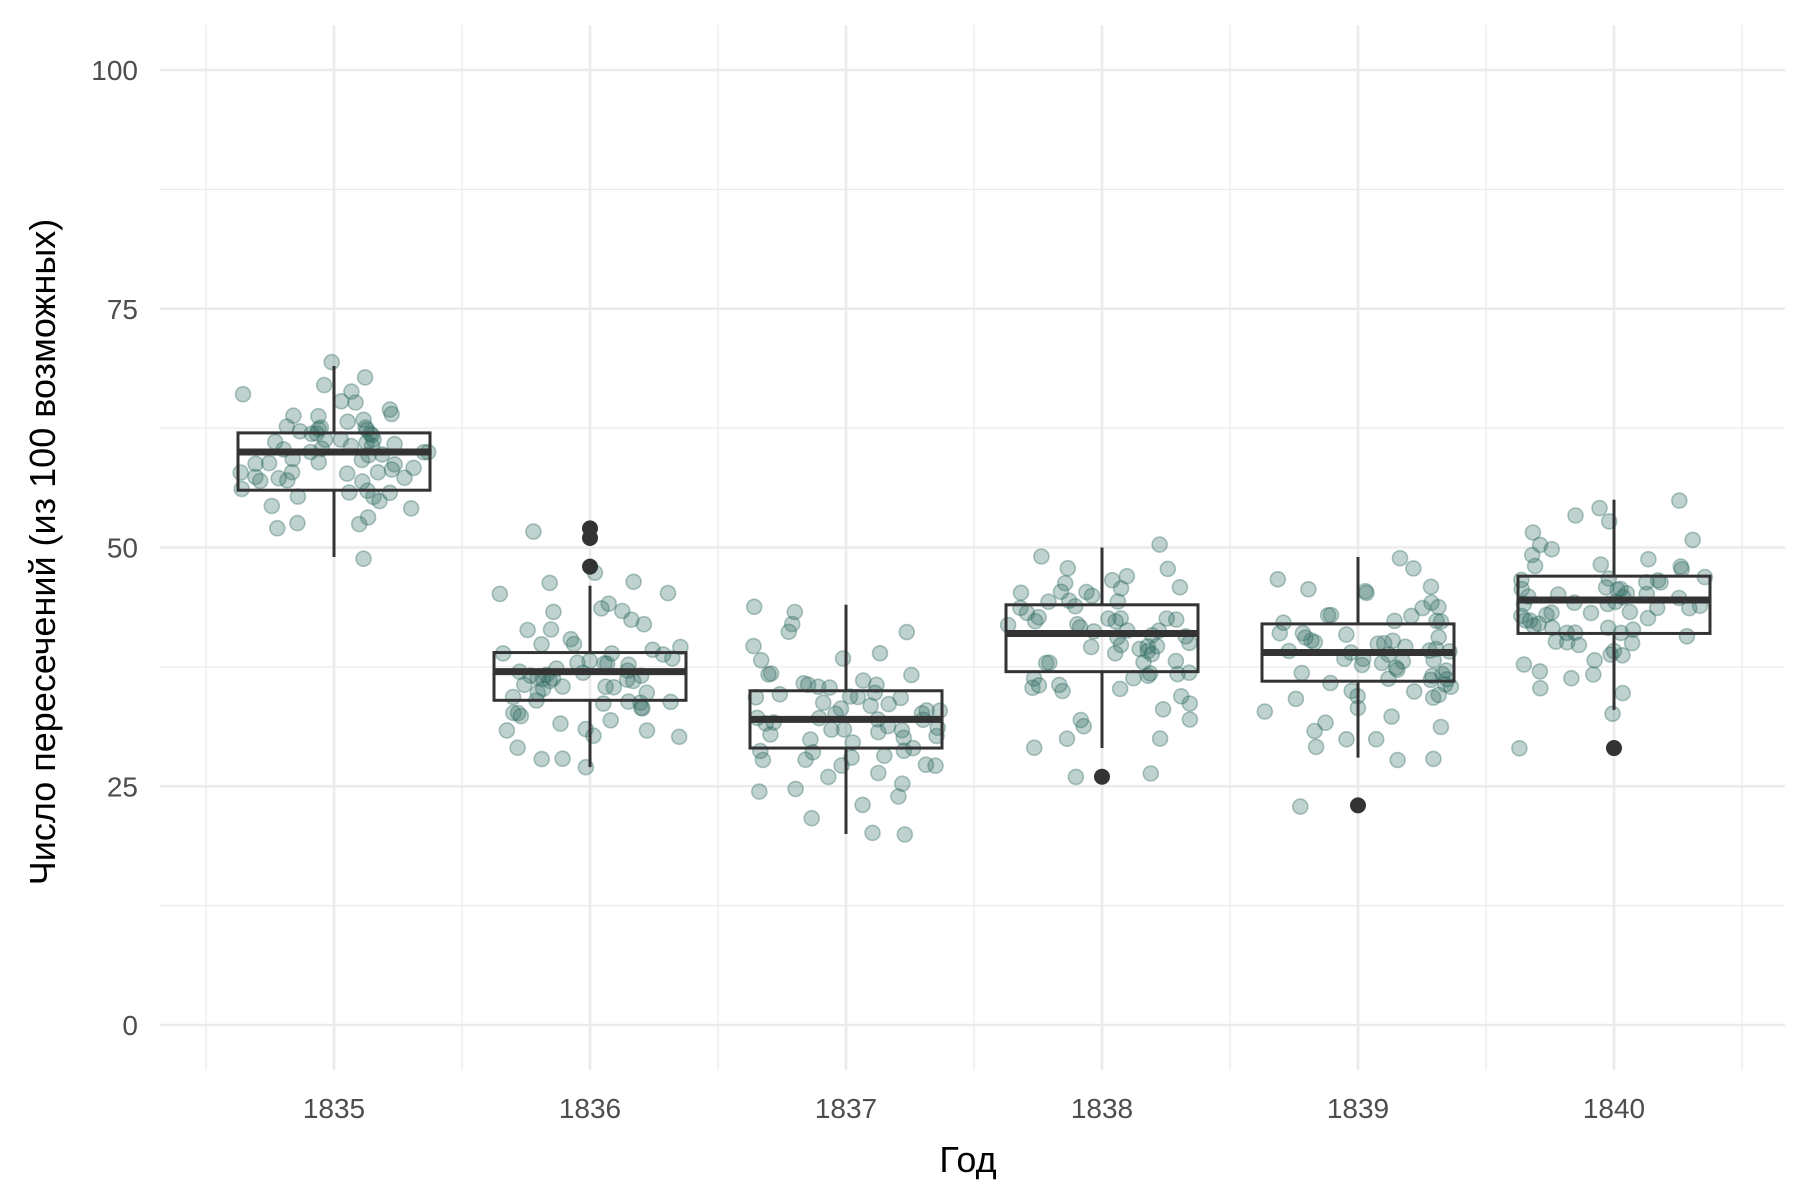 The image size is (1800, 1200). What do you see at coordinates (1102, 667) in the screenshot?
I see `outlier-points` at bounding box center [1102, 667].